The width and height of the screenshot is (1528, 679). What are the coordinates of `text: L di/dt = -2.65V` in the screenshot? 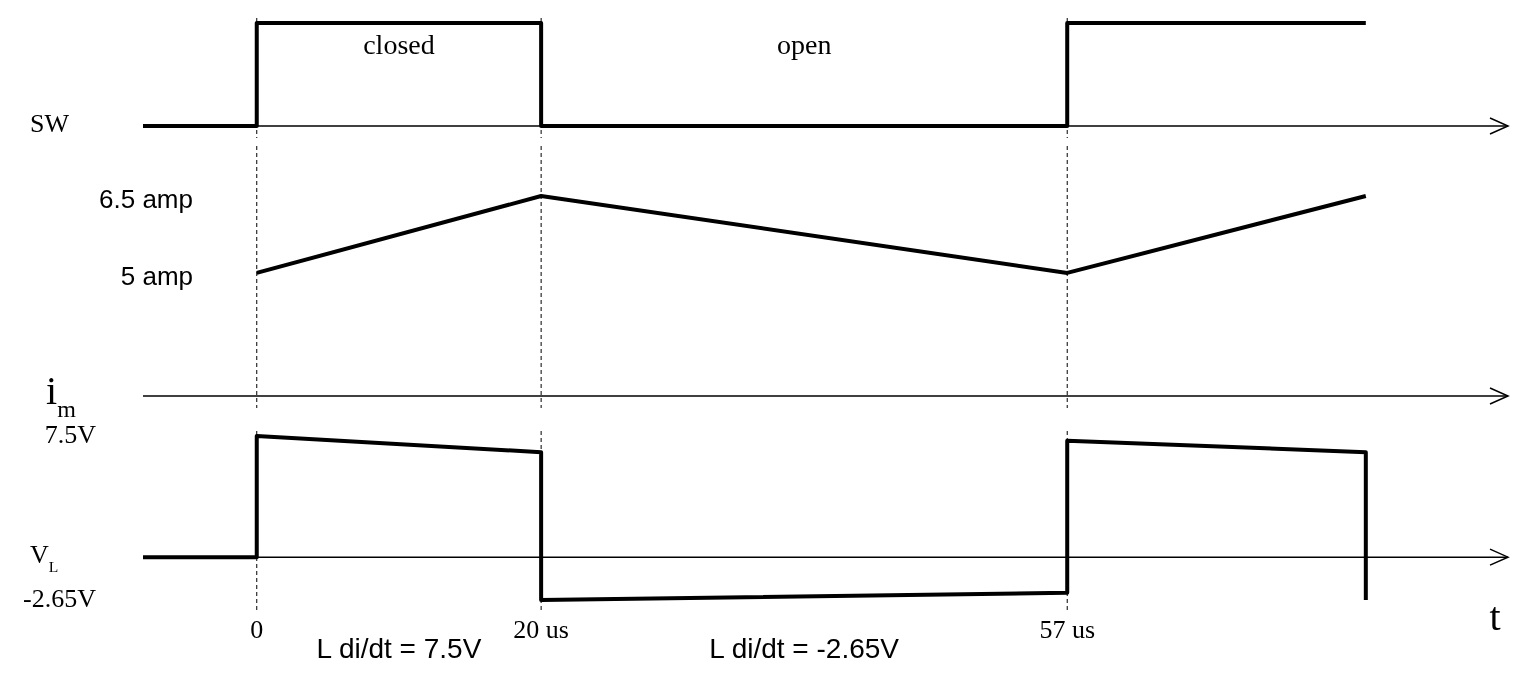 It's located at (804, 648).